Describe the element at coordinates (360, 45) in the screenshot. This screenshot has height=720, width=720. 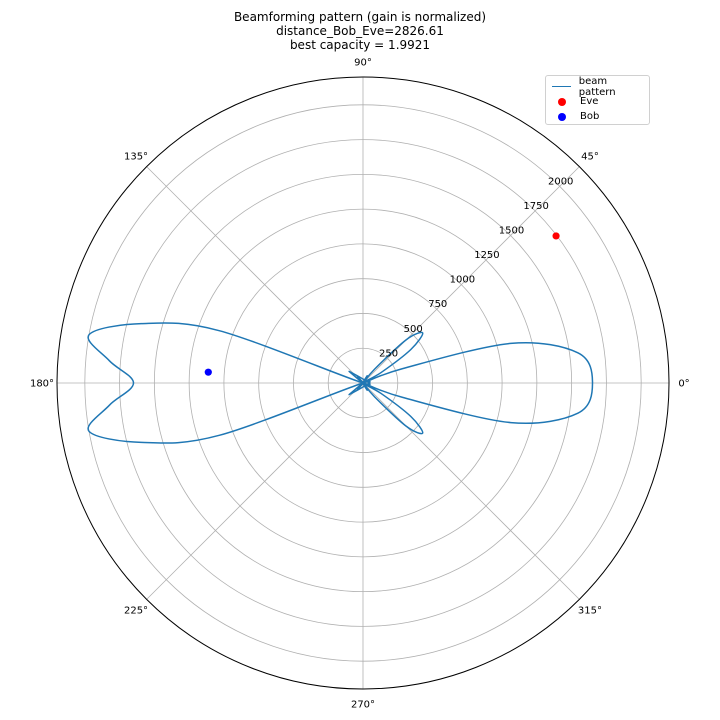
I see `chart-title-line-3: best capacity = 1.9921` at that location.